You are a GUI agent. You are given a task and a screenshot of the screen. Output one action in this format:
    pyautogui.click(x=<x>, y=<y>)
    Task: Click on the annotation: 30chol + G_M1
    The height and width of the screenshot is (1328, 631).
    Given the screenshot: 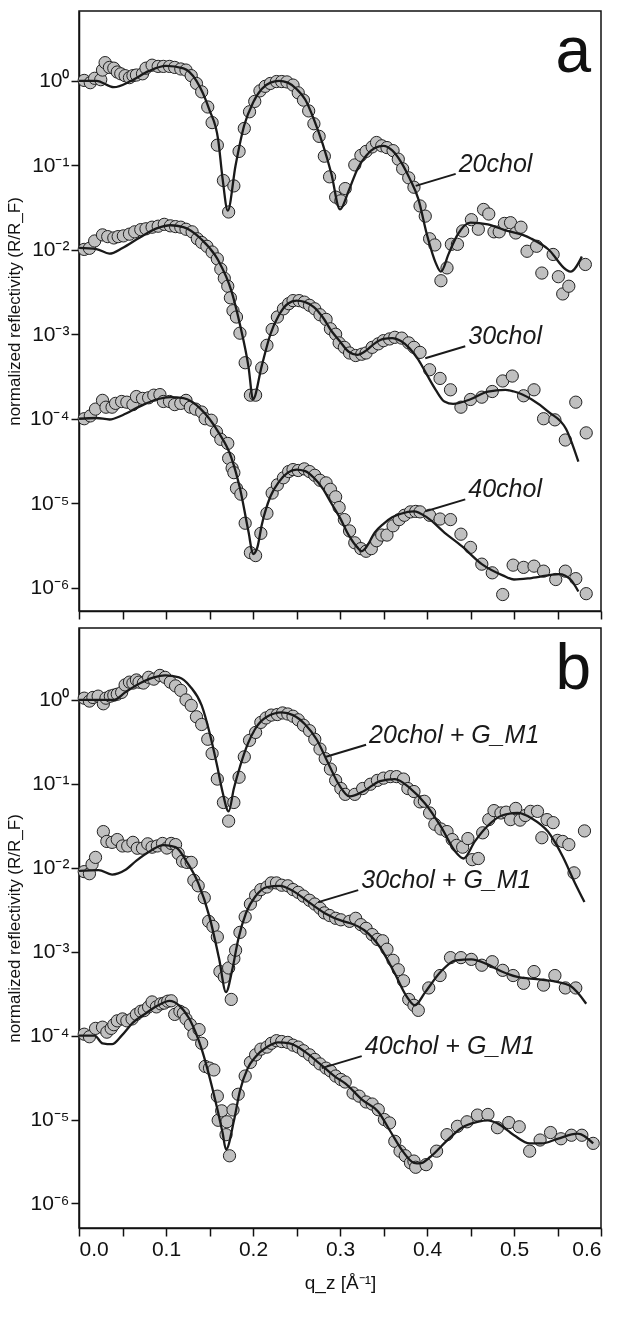 What is the action you would take?
    pyautogui.click(x=446, y=879)
    